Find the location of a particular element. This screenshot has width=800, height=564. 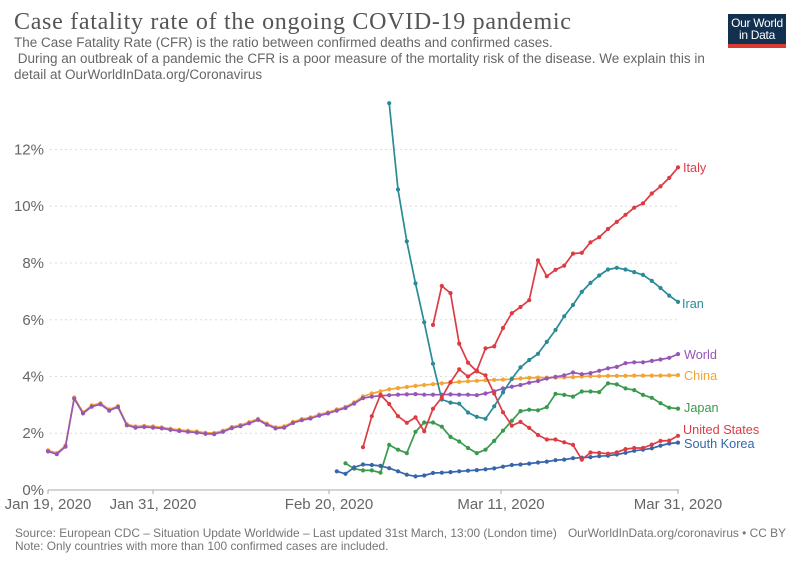

svg-text: Jan 31, 2020 is located at coordinates (153, 504).